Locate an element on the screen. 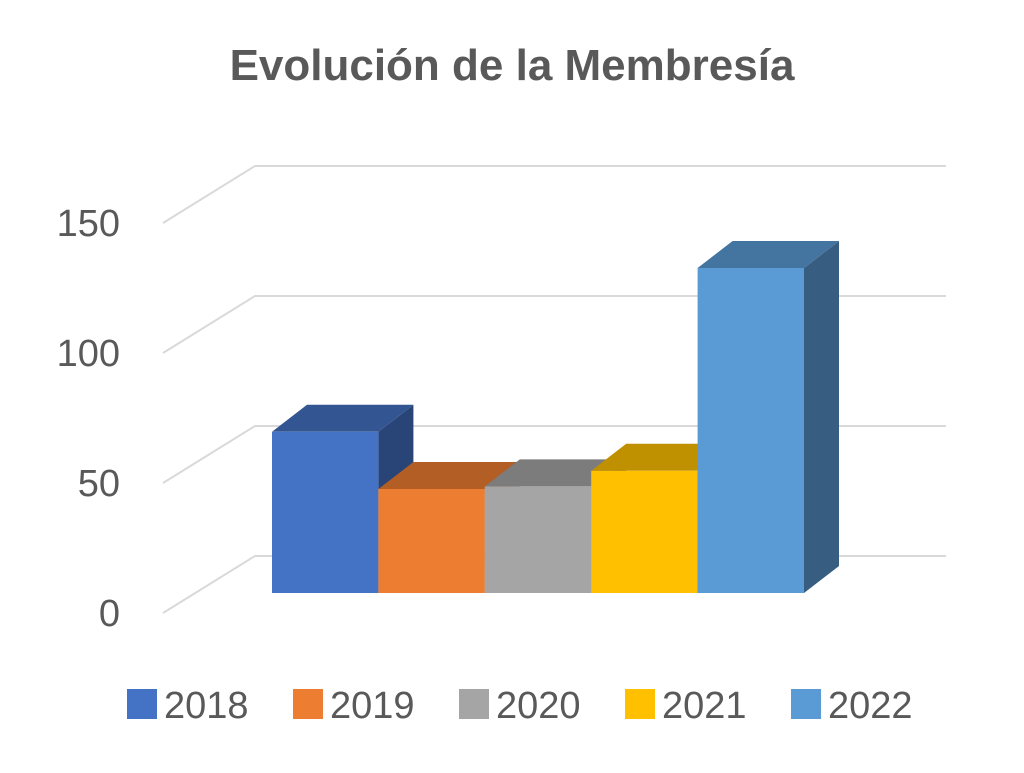 The image size is (1024, 773). bar-side is located at coordinates (821, 417).